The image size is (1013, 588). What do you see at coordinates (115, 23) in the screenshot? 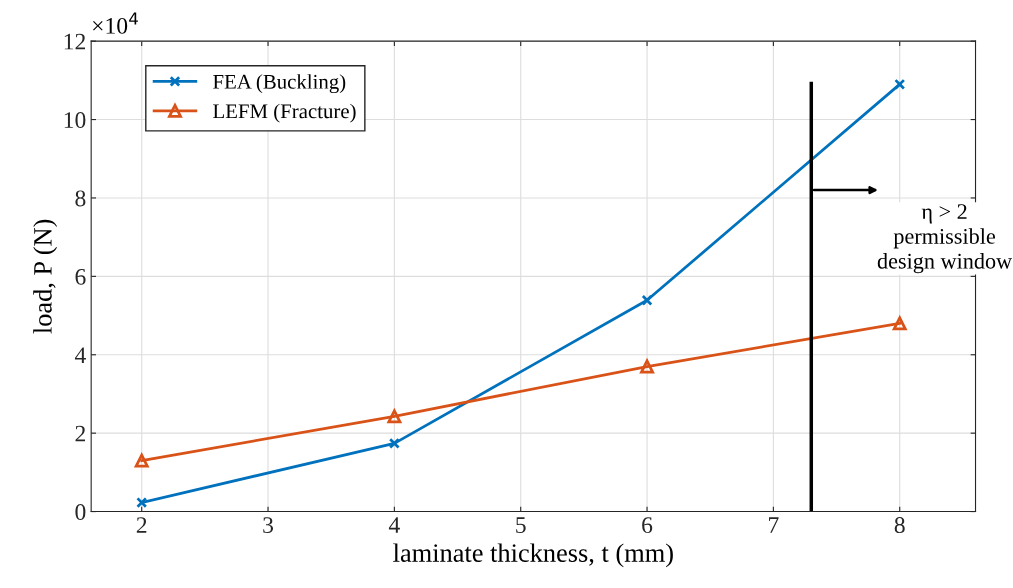
I see `text: ×10$^{4}$` at bounding box center [115, 23].